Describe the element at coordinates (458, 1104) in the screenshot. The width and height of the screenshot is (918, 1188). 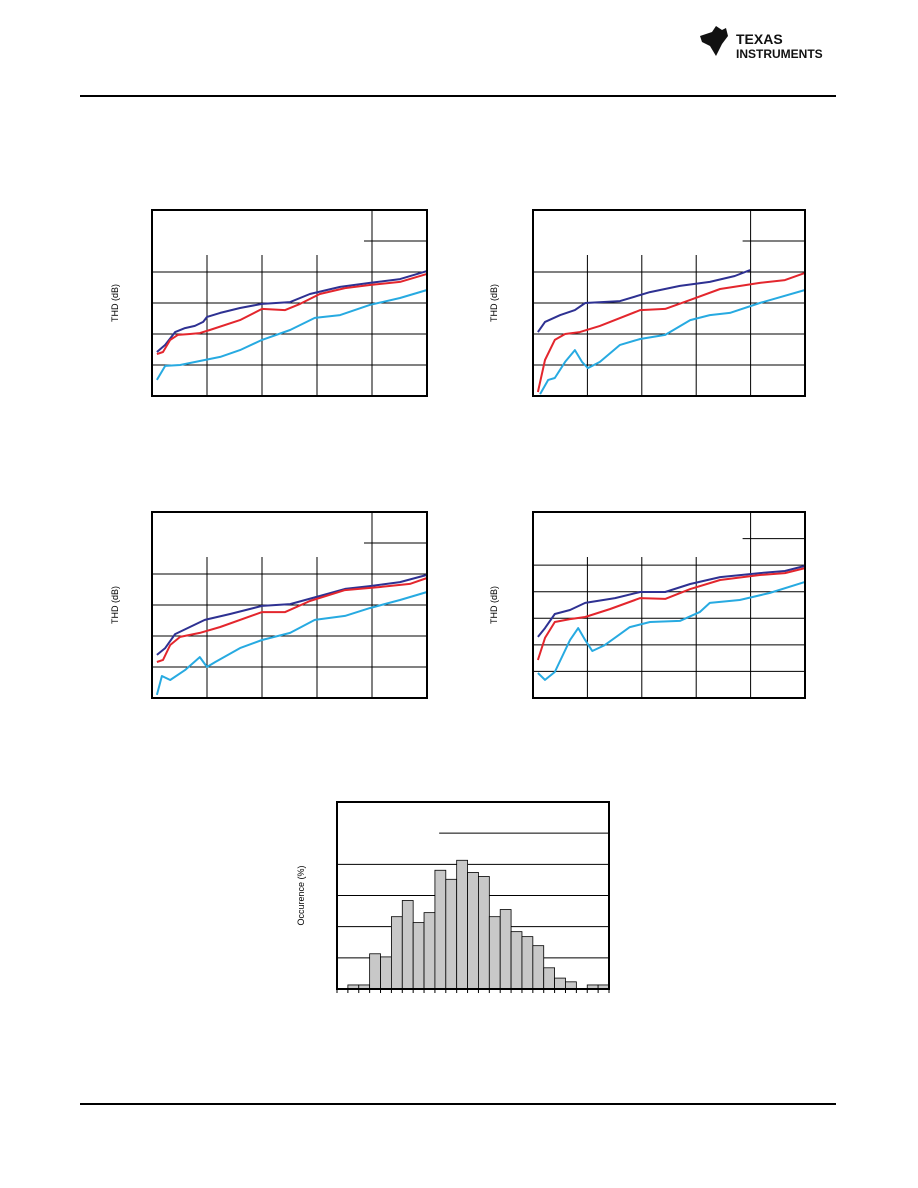
I see `footer-rule` at that location.